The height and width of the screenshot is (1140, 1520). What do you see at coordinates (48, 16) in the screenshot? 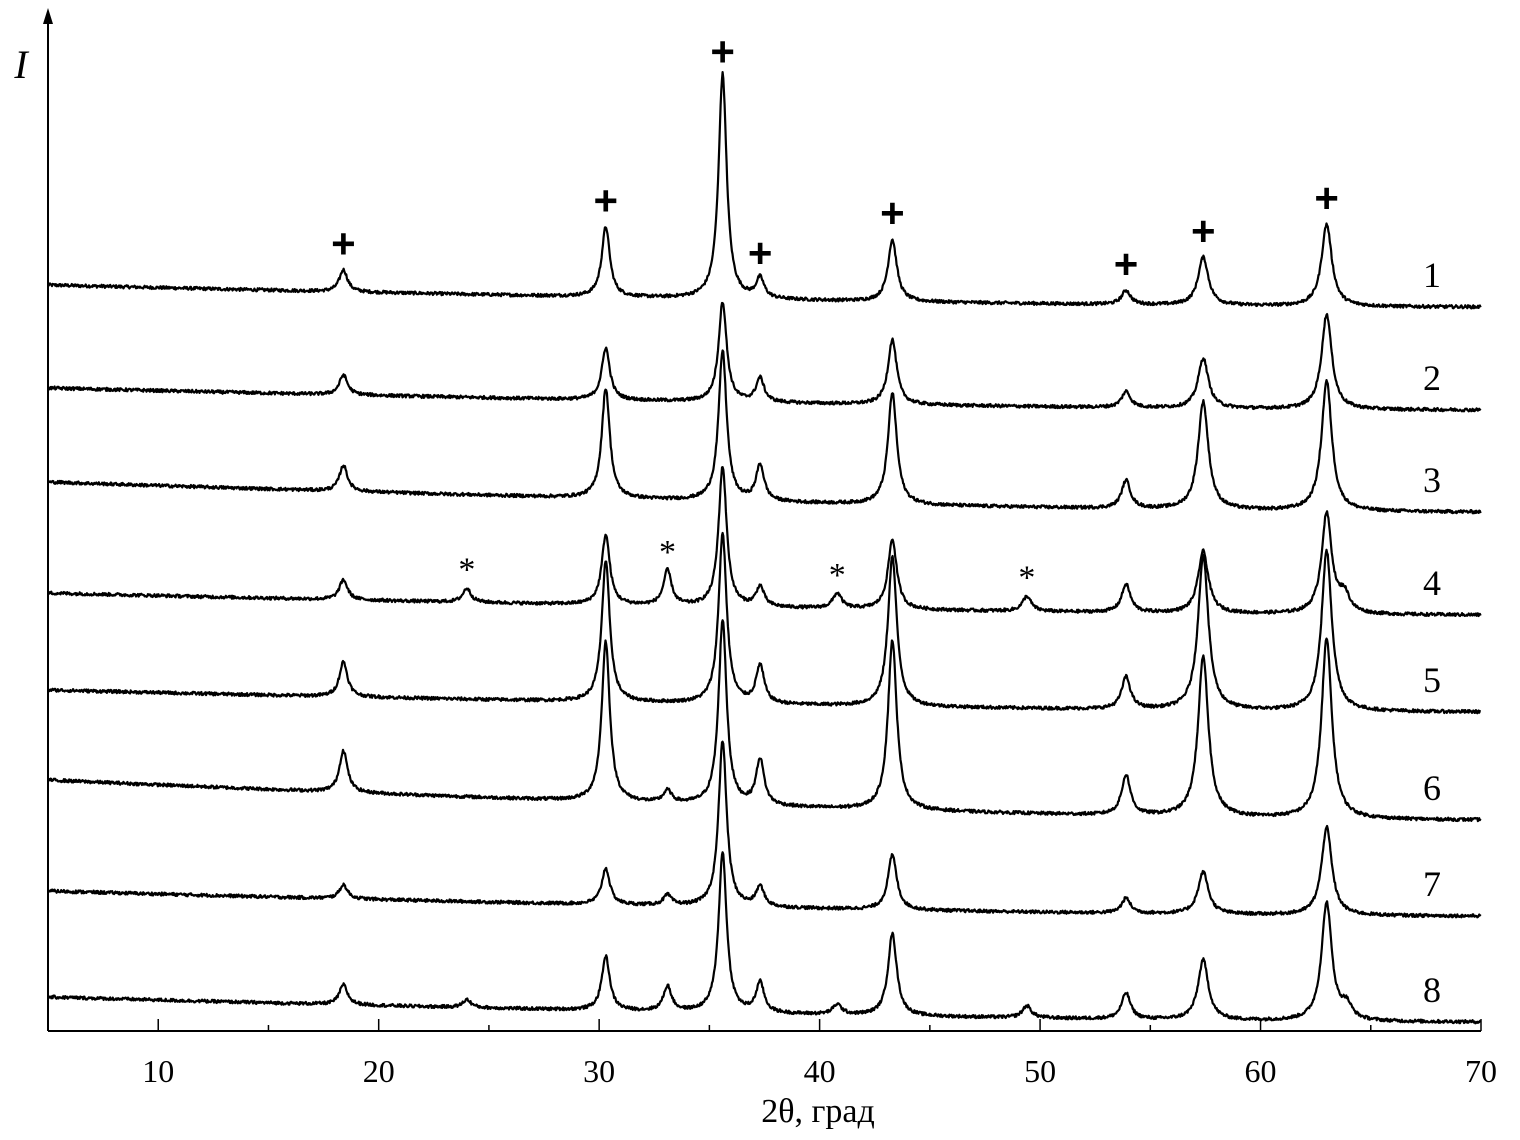
I see `y-axis-arrow` at bounding box center [48, 16].